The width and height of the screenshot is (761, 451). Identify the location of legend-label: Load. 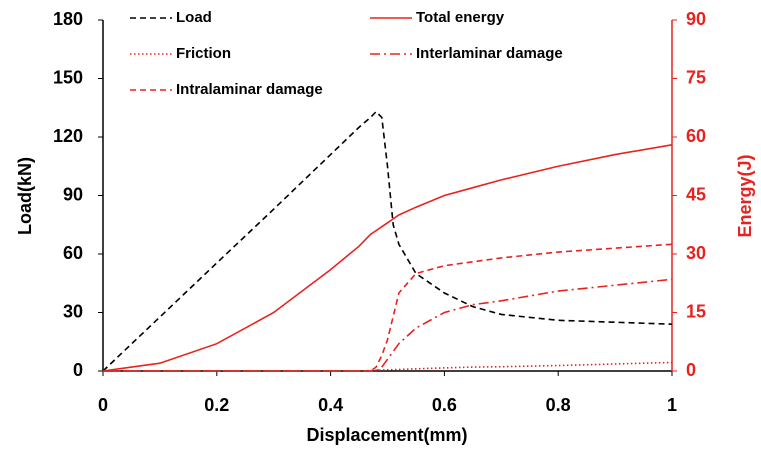
(194, 17).